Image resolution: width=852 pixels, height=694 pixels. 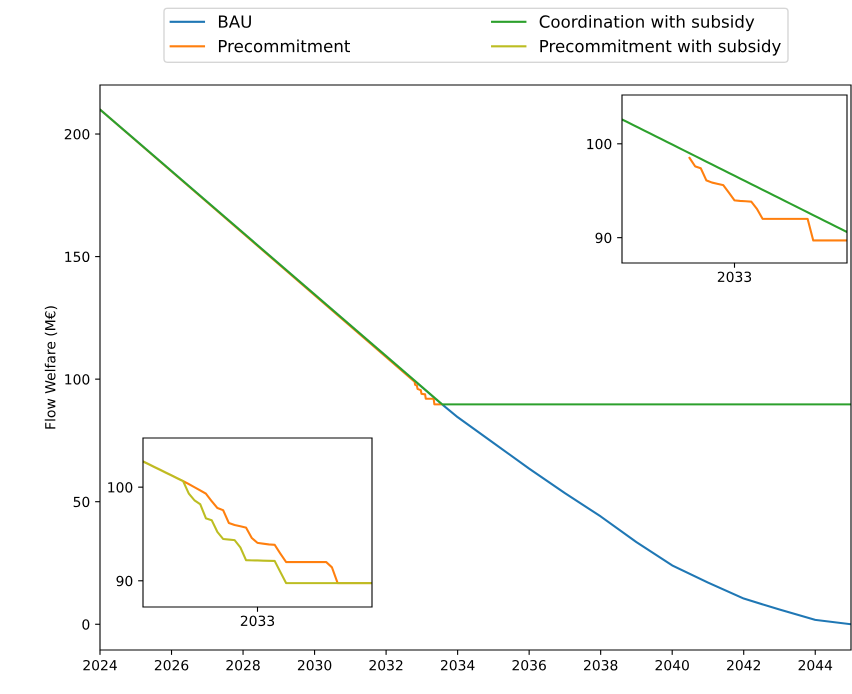 I want to click on x-tick-label: 2024, so click(x=100, y=665).